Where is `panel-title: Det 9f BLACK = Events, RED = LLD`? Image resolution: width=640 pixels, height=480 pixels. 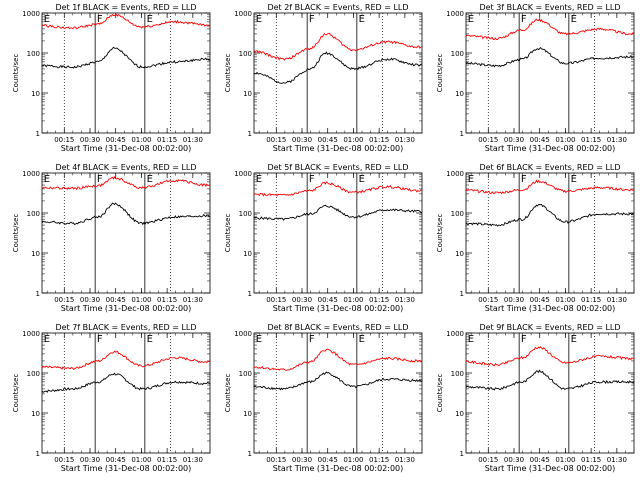 panel-title: Det 9f BLACK = Events, RED = LLD is located at coordinates (549, 327).